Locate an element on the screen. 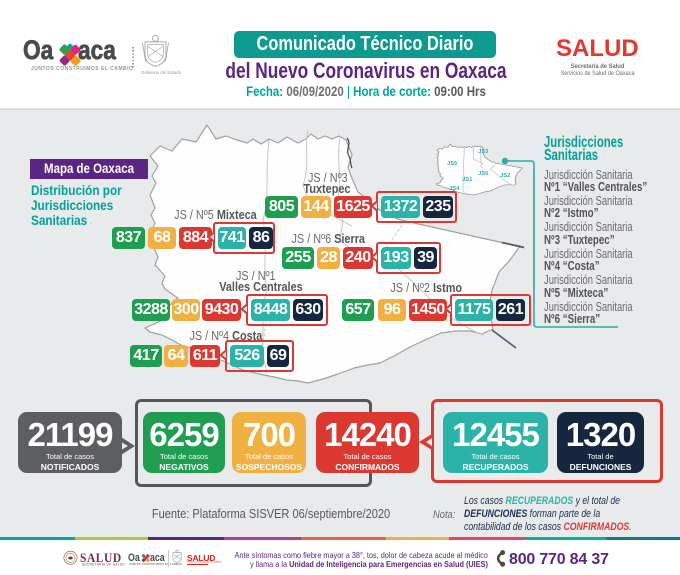 The height and width of the screenshot is (575, 680). svg-text: JS5 is located at coordinates (452, 164).